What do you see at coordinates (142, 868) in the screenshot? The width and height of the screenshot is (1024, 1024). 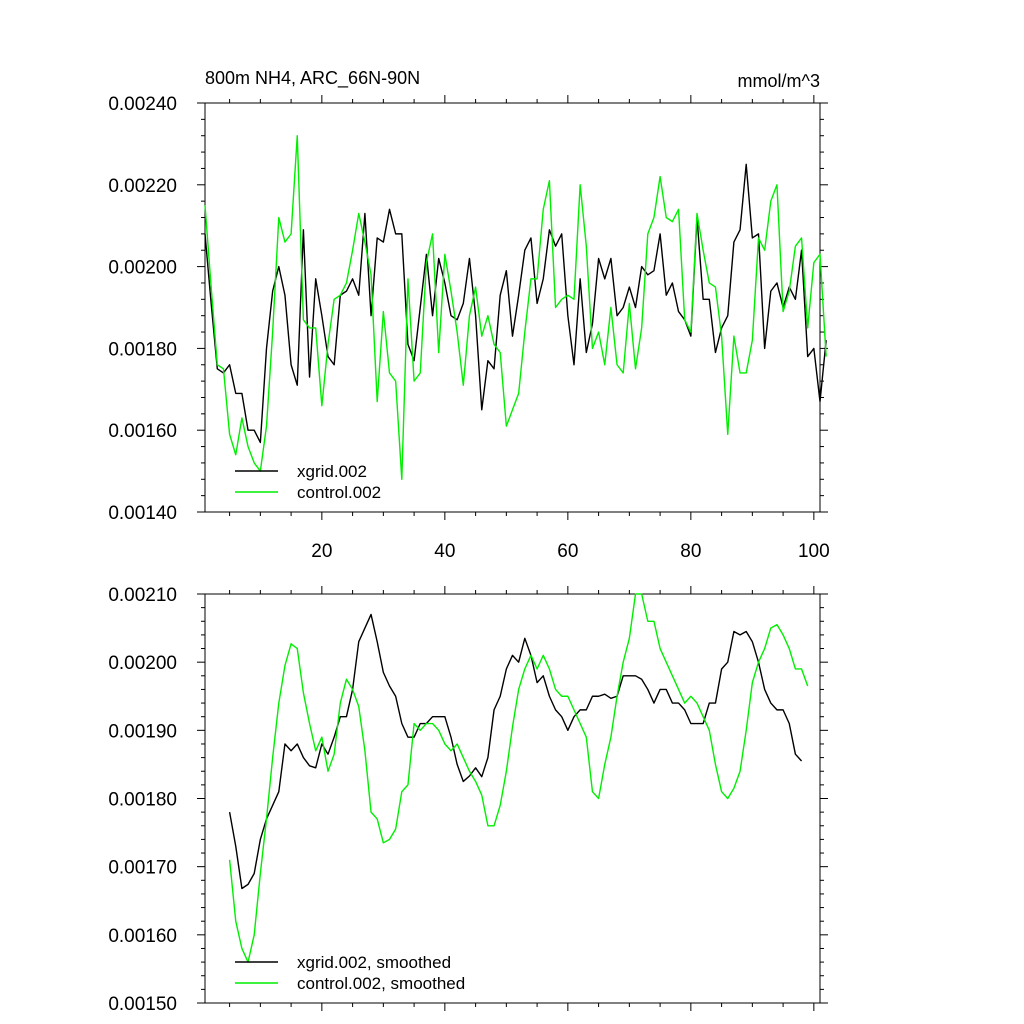 I see `bottom-y-tick-label: 0.00170` at bounding box center [142, 868].